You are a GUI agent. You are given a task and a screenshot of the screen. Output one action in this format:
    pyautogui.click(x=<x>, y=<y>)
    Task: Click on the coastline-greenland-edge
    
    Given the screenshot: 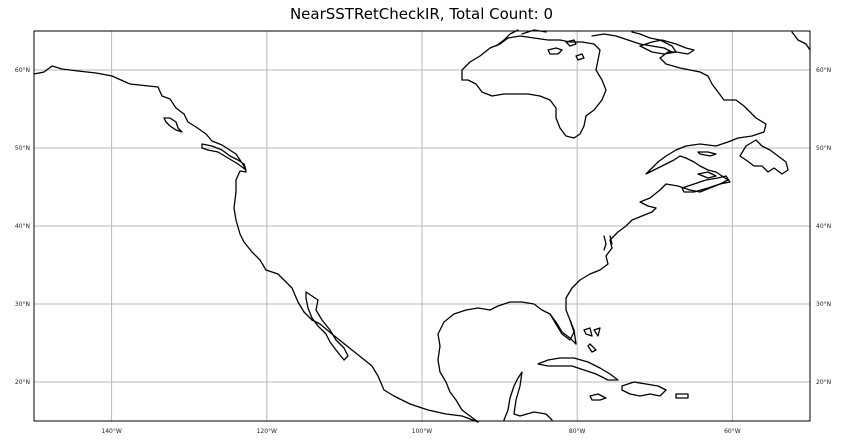 What is the action you would take?
    pyautogui.click(x=801, y=41)
    